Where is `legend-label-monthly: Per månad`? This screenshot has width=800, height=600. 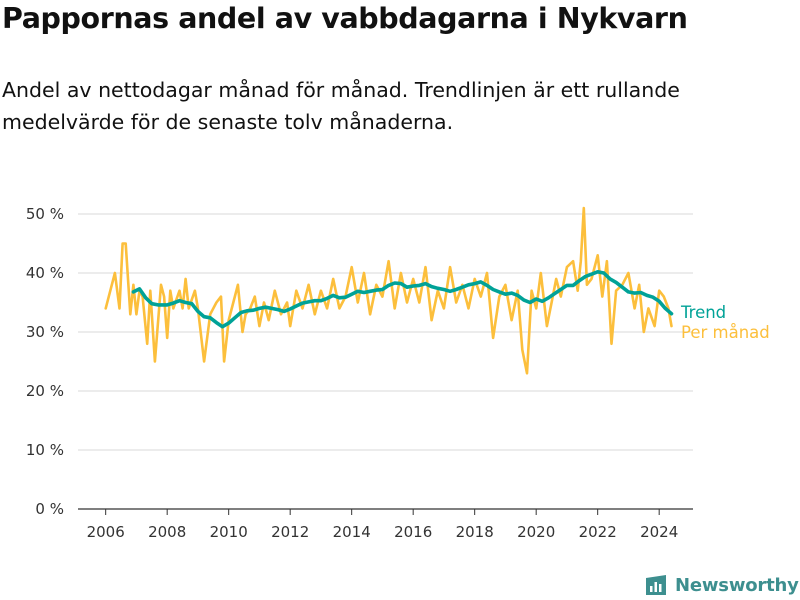
legend-label-monthly: Per månad is located at coordinates (725, 332).